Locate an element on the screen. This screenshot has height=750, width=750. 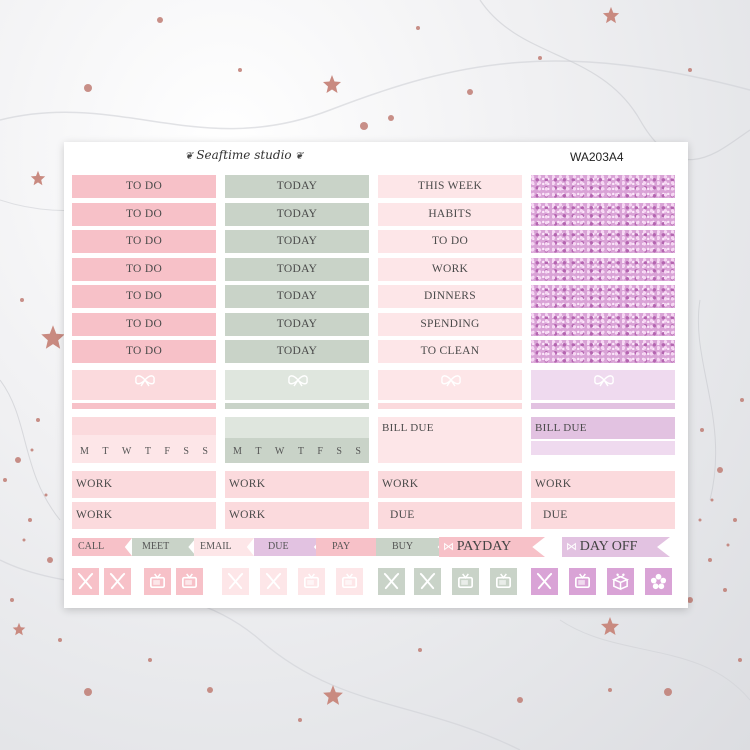
weekly-tracker-bottom is located at coordinates (297, 450).